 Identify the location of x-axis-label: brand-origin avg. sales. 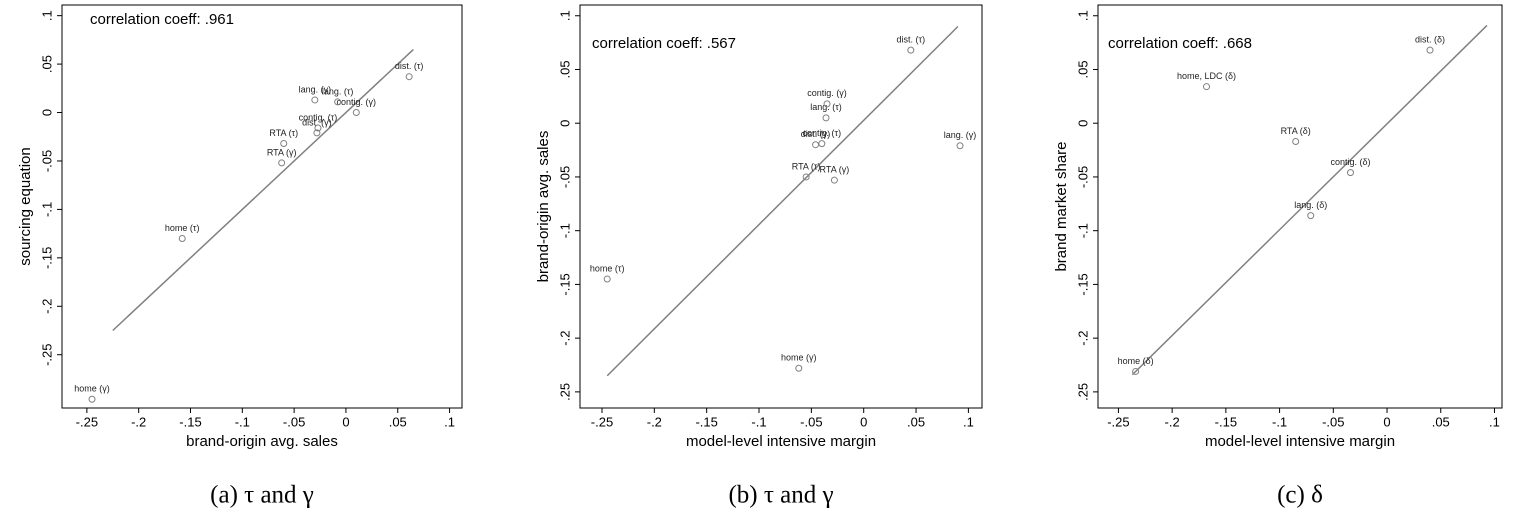
(262, 441).